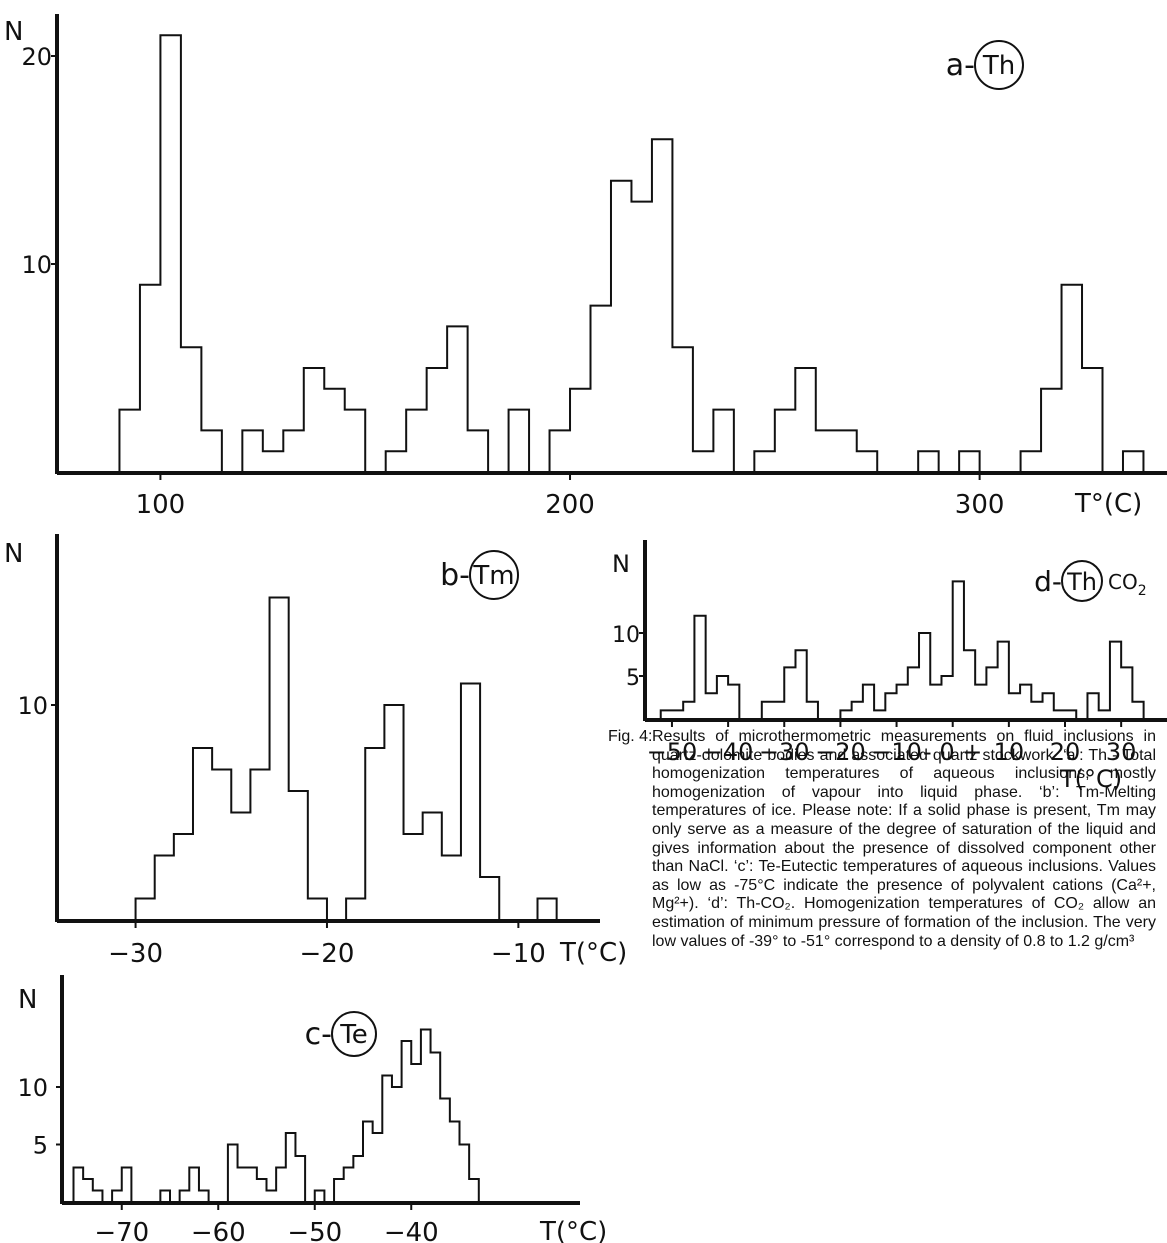 Image resolution: width=1167 pixels, height=1243 pixels. I want to click on x-tick-label: −60, so click(218, 1230).